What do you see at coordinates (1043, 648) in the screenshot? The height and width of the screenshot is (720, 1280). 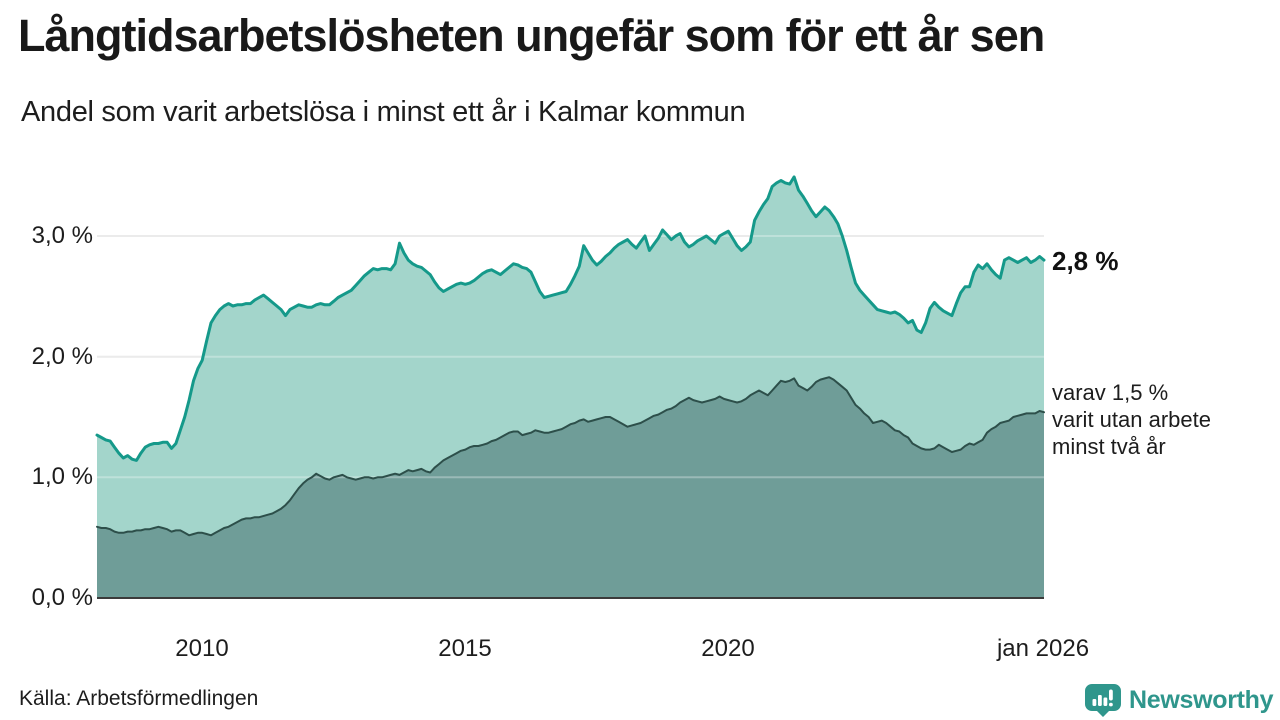 I see `x-axis-label-jan-2026: jan 2026` at bounding box center [1043, 648].